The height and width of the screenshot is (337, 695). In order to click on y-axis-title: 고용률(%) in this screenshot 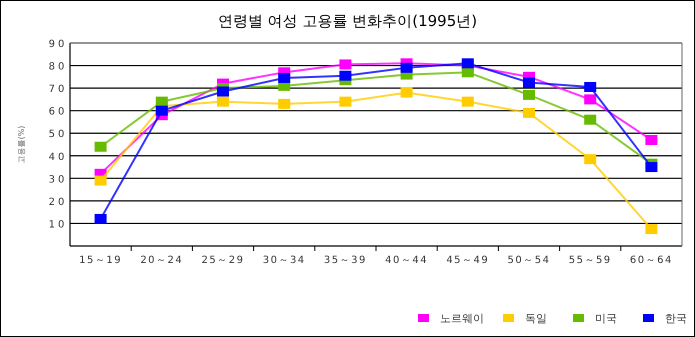, I will do `click(21, 145)`.